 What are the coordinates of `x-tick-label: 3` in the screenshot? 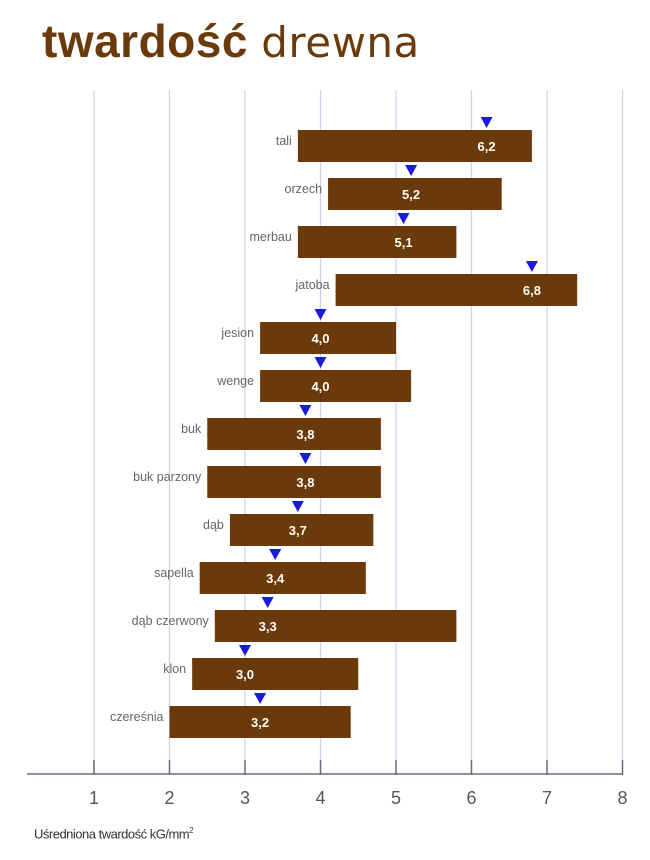 It's located at (245, 798).